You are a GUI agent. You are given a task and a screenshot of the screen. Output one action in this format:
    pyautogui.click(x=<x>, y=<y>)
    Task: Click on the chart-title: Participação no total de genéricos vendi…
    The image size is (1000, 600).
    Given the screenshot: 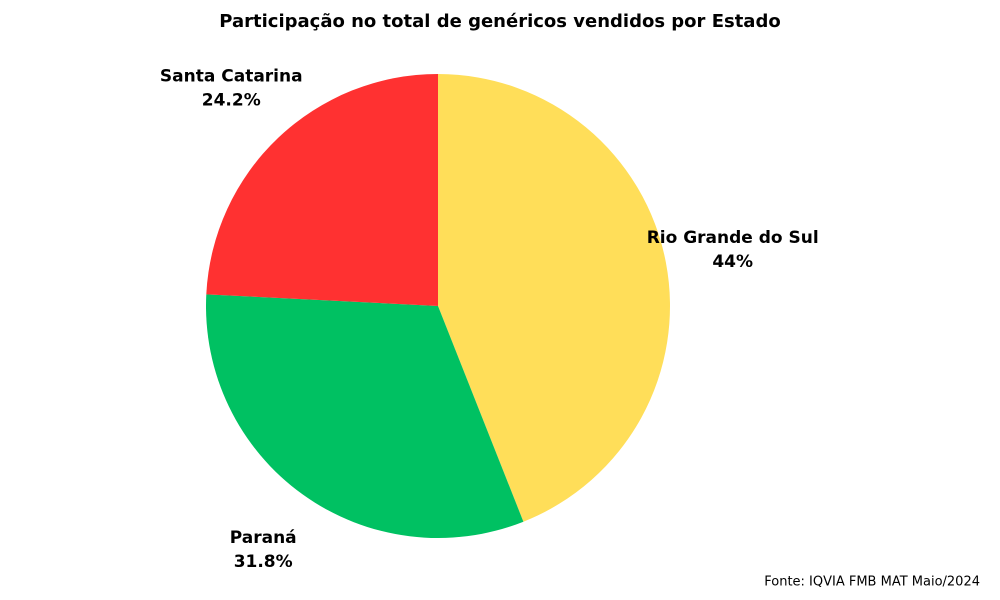 What is the action you would take?
    pyautogui.click(x=499, y=21)
    